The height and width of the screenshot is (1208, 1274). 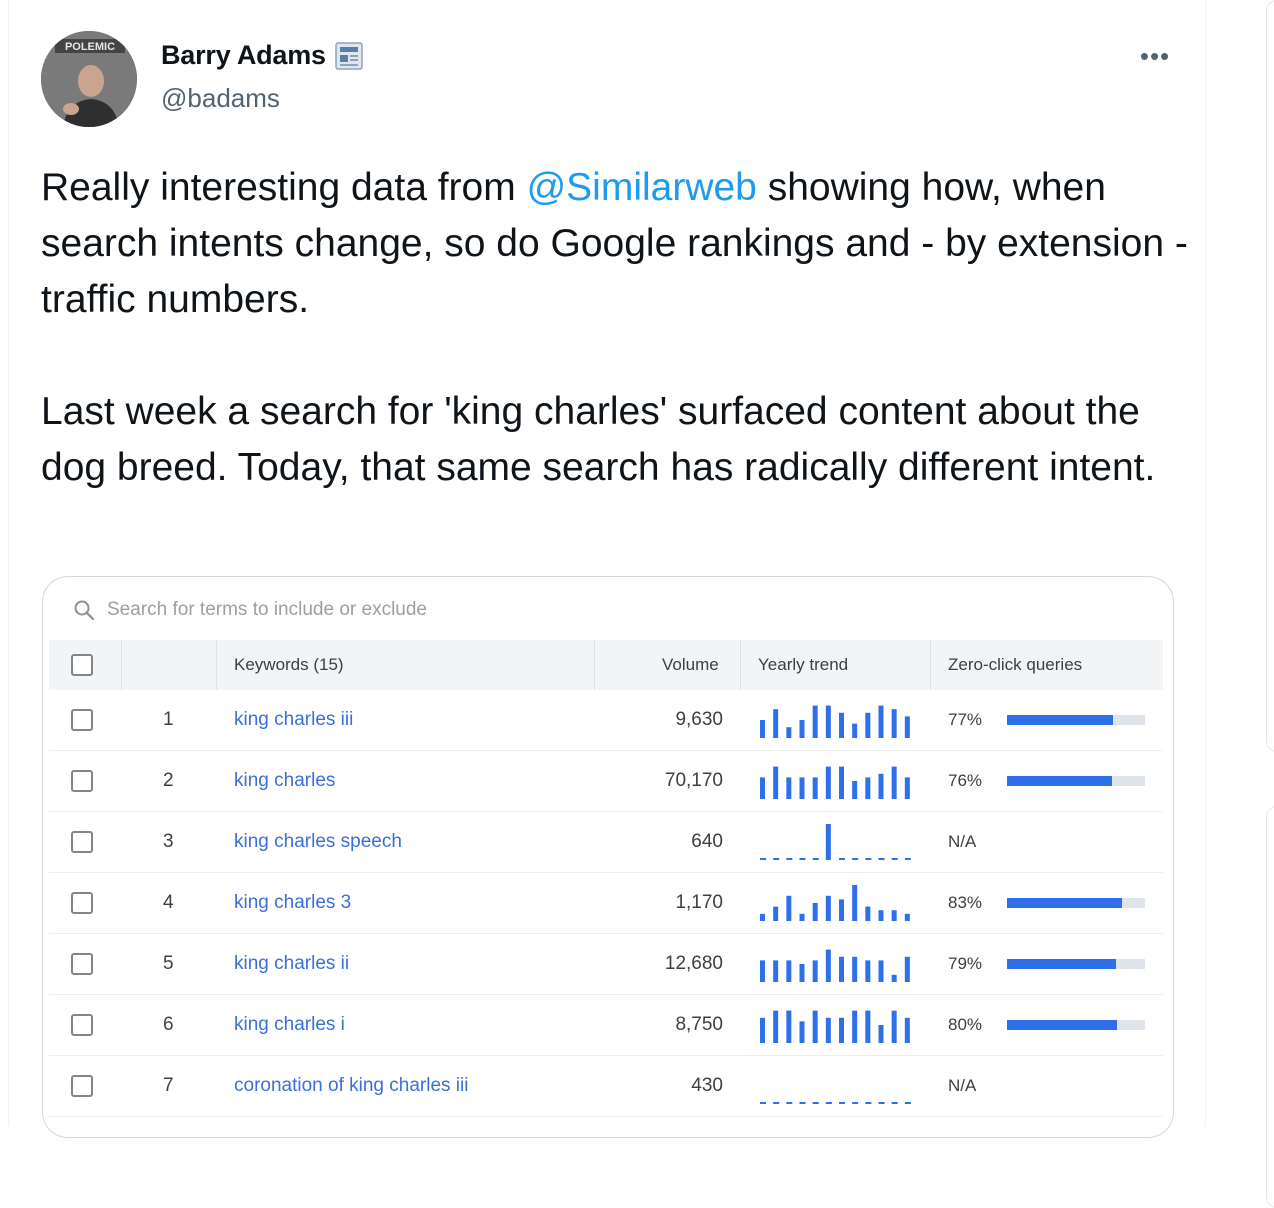 What do you see at coordinates (641, 187) in the screenshot?
I see `mention-link: @Similarweb` at bounding box center [641, 187].